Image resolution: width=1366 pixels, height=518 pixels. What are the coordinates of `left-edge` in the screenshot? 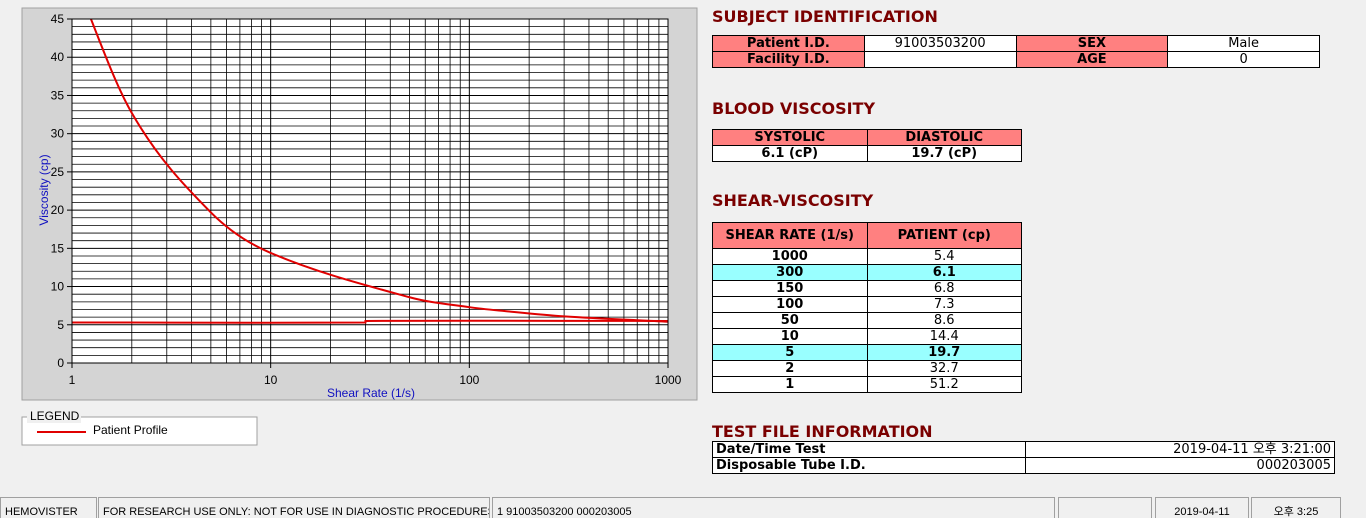 It's located at (4, 225).